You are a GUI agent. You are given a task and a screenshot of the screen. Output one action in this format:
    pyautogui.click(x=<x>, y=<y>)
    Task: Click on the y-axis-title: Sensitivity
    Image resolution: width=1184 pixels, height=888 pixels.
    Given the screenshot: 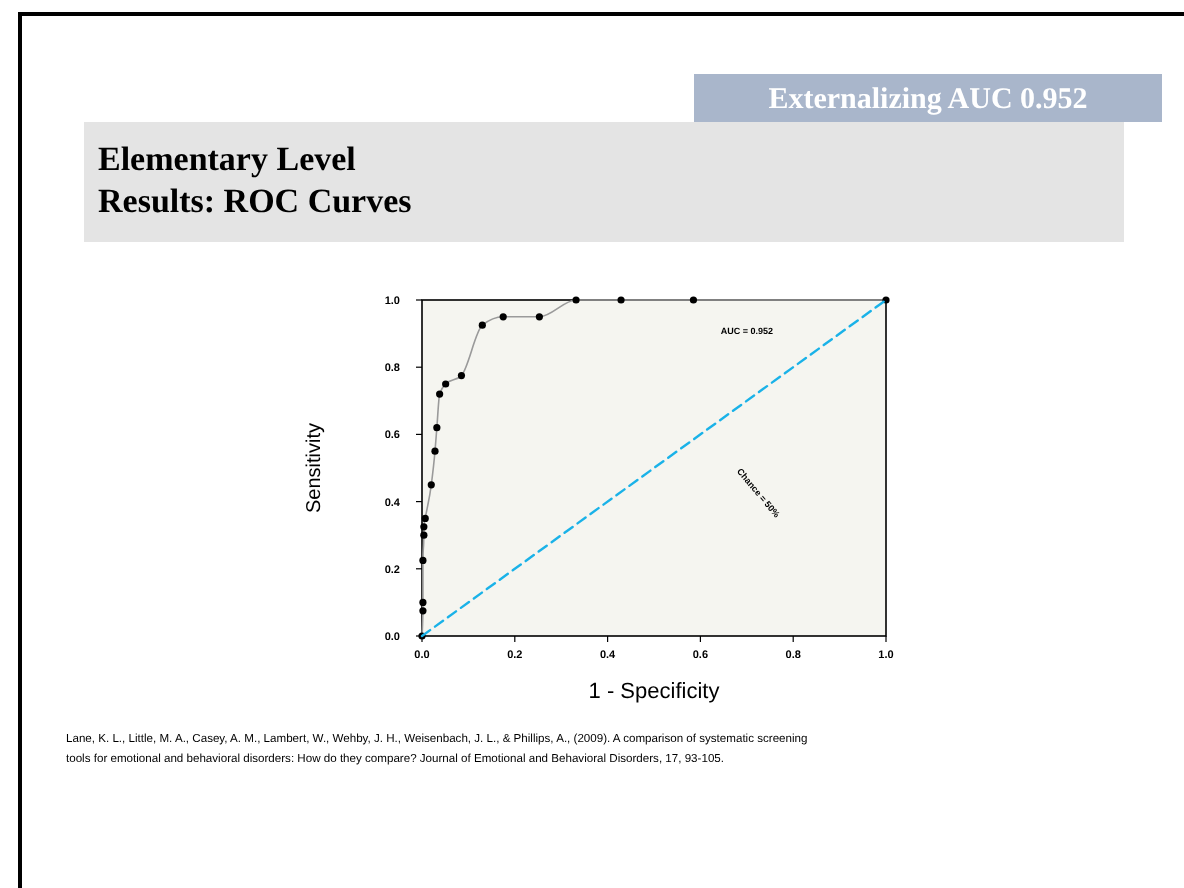 What is the action you would take?
    pyautogui.click(x=315, y=468)
    